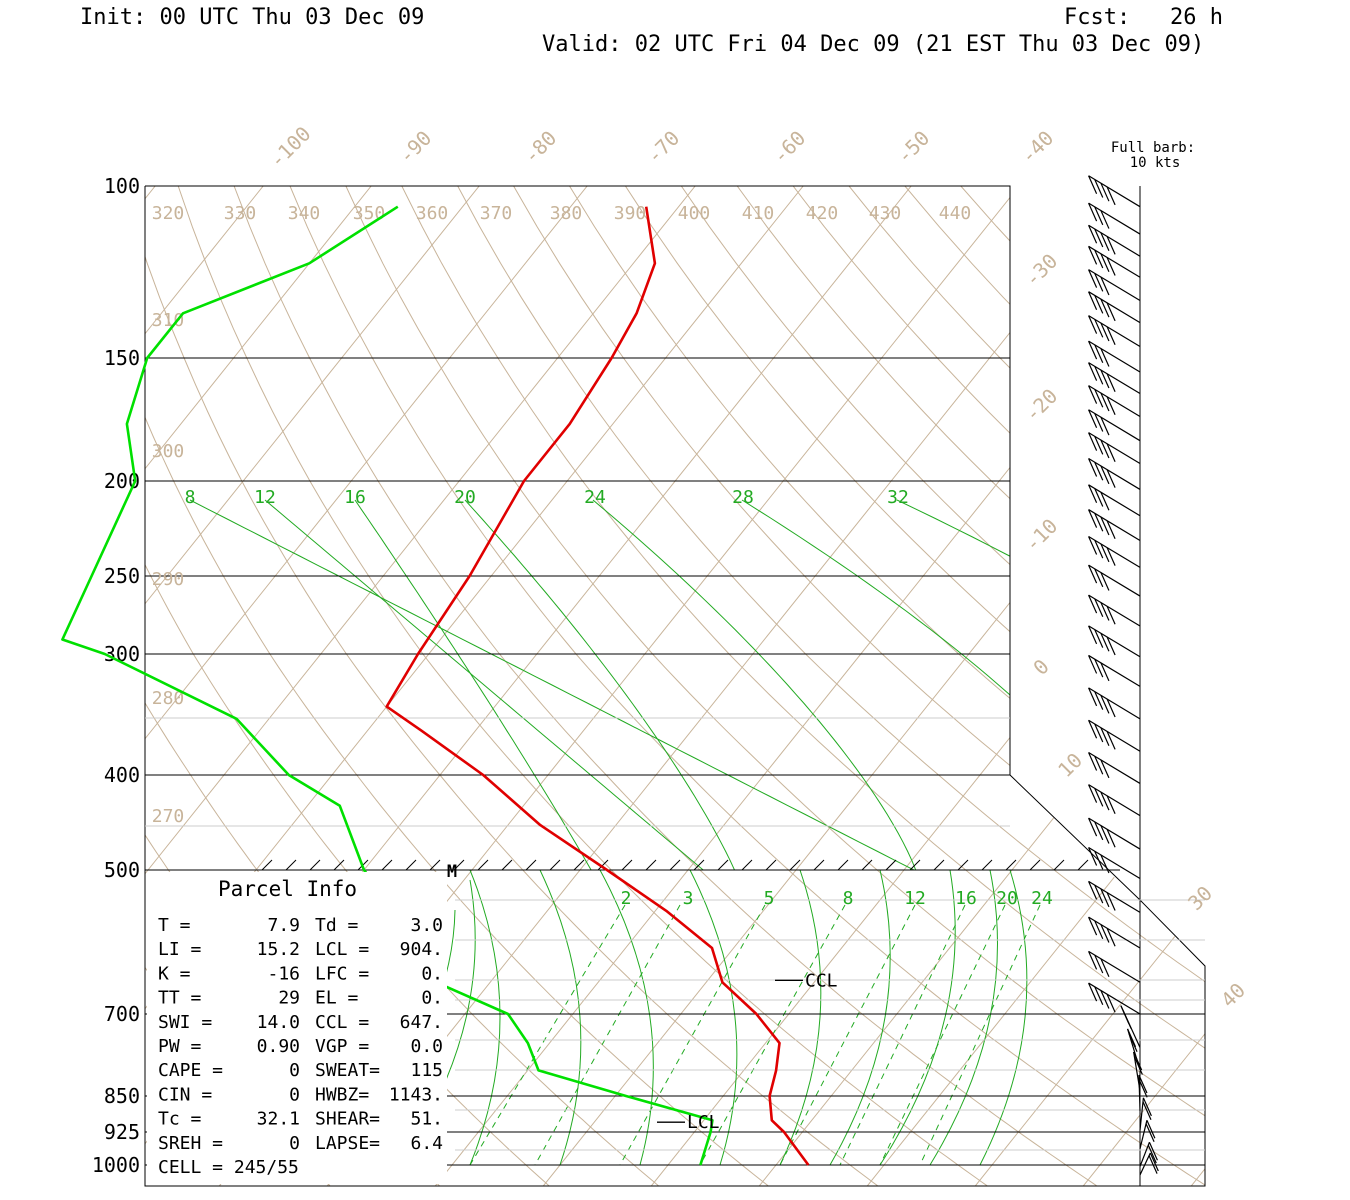 This screenshot has width=1350, height=1200. I want to click on isotherm-label: 0, so click(1040, 666).